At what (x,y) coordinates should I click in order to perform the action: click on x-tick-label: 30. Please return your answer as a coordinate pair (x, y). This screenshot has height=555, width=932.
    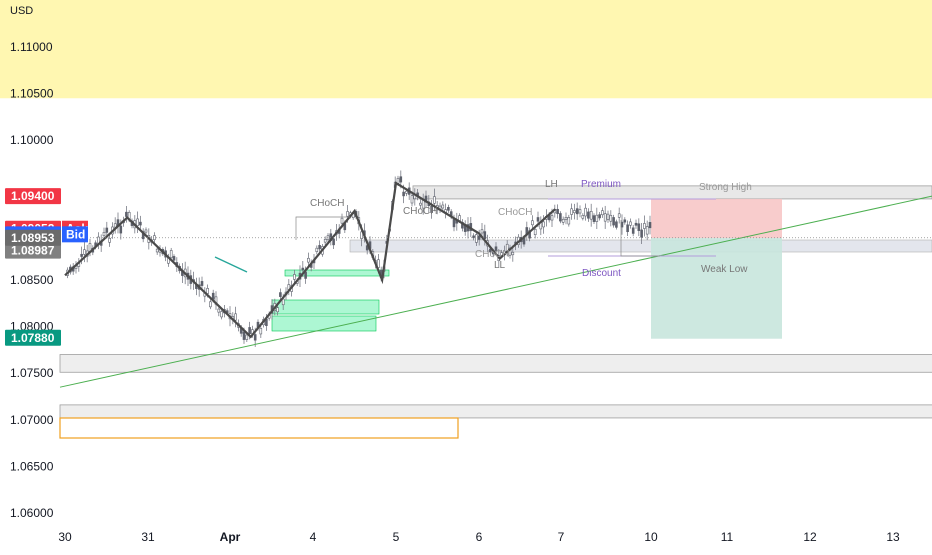
    Looking at the image, I should click on (65, 537).